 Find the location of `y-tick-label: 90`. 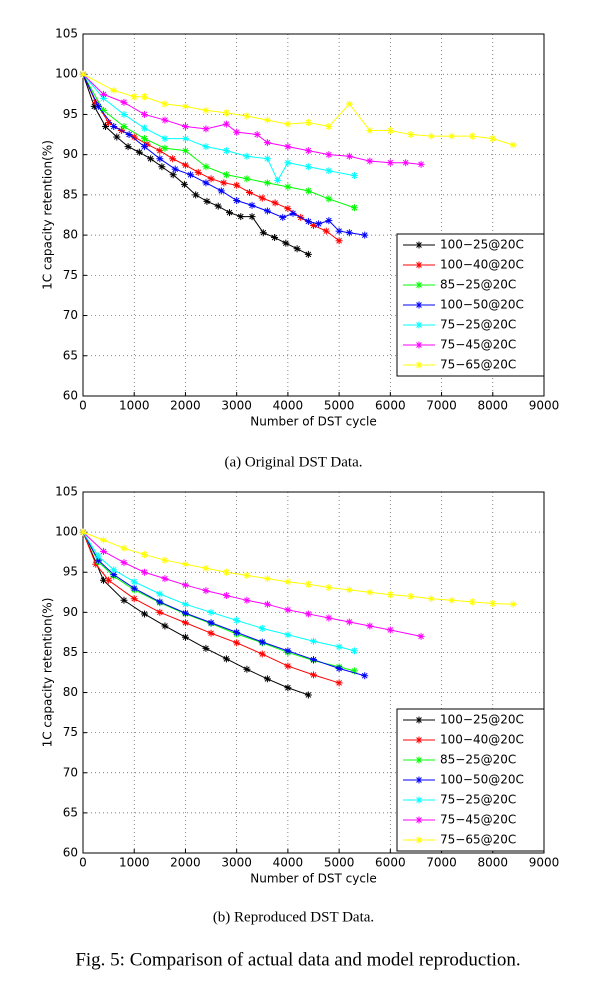

y-tick-label: 90 is located at coordinates (70, 154).